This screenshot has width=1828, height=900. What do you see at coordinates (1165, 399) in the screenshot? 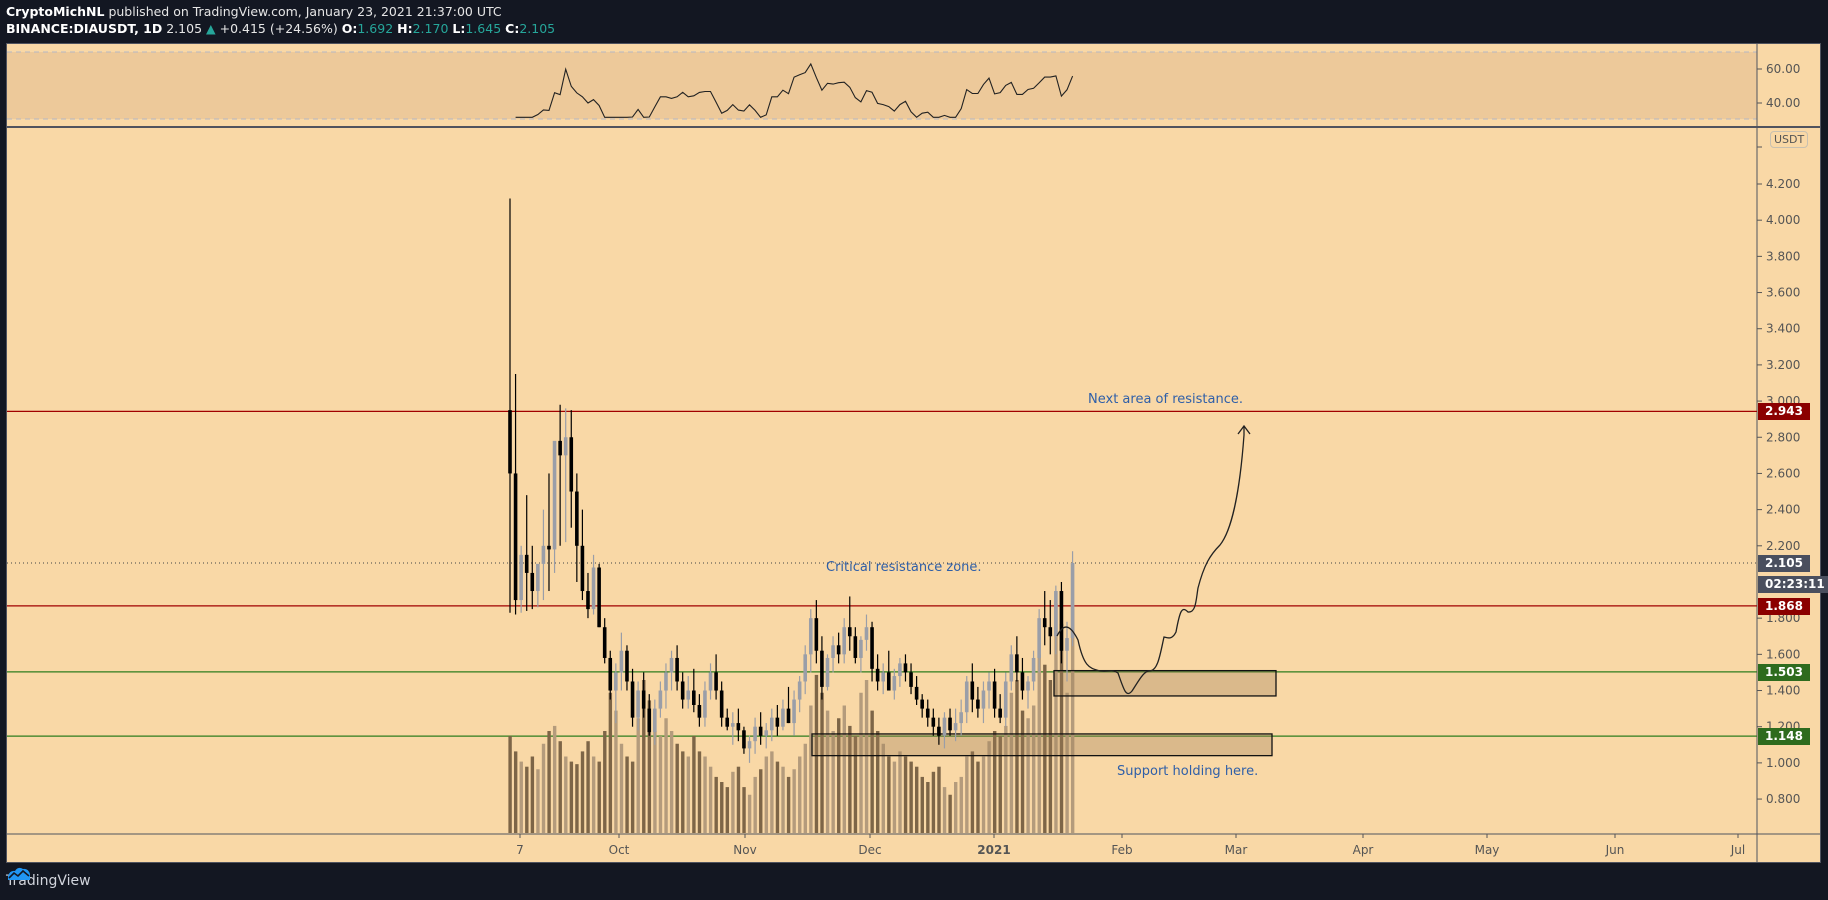
I see `annotation-next-resistance: Next area of resistance.` at bounding box center [1165, 399].